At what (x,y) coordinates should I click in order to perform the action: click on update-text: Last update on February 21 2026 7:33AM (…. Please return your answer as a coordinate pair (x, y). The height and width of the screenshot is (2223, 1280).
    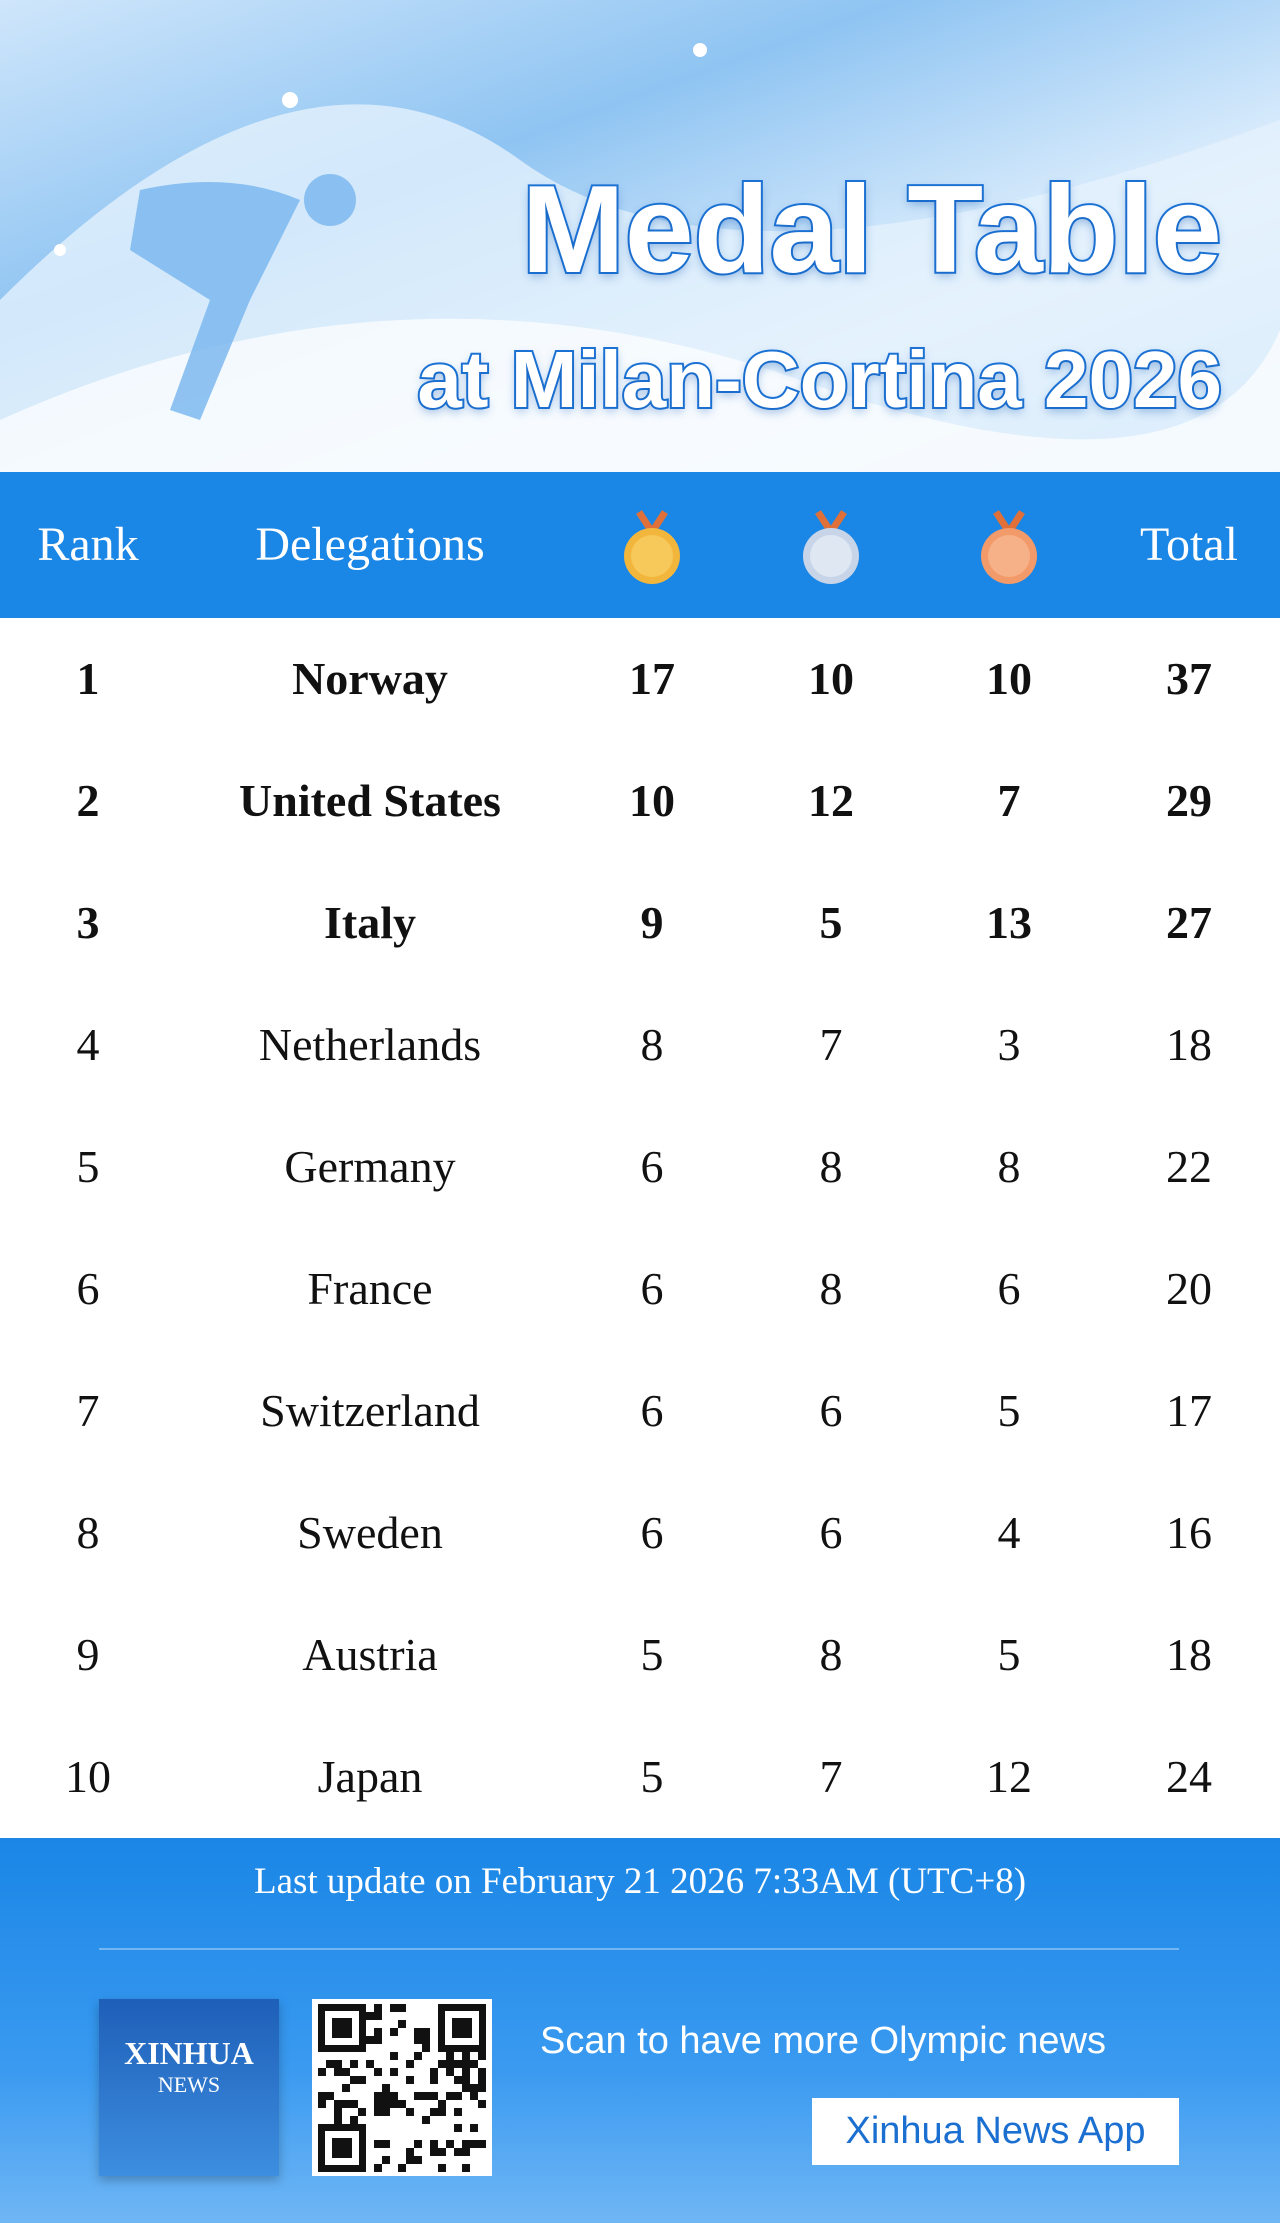
    Looking at the image, I should click on (640, 1881).